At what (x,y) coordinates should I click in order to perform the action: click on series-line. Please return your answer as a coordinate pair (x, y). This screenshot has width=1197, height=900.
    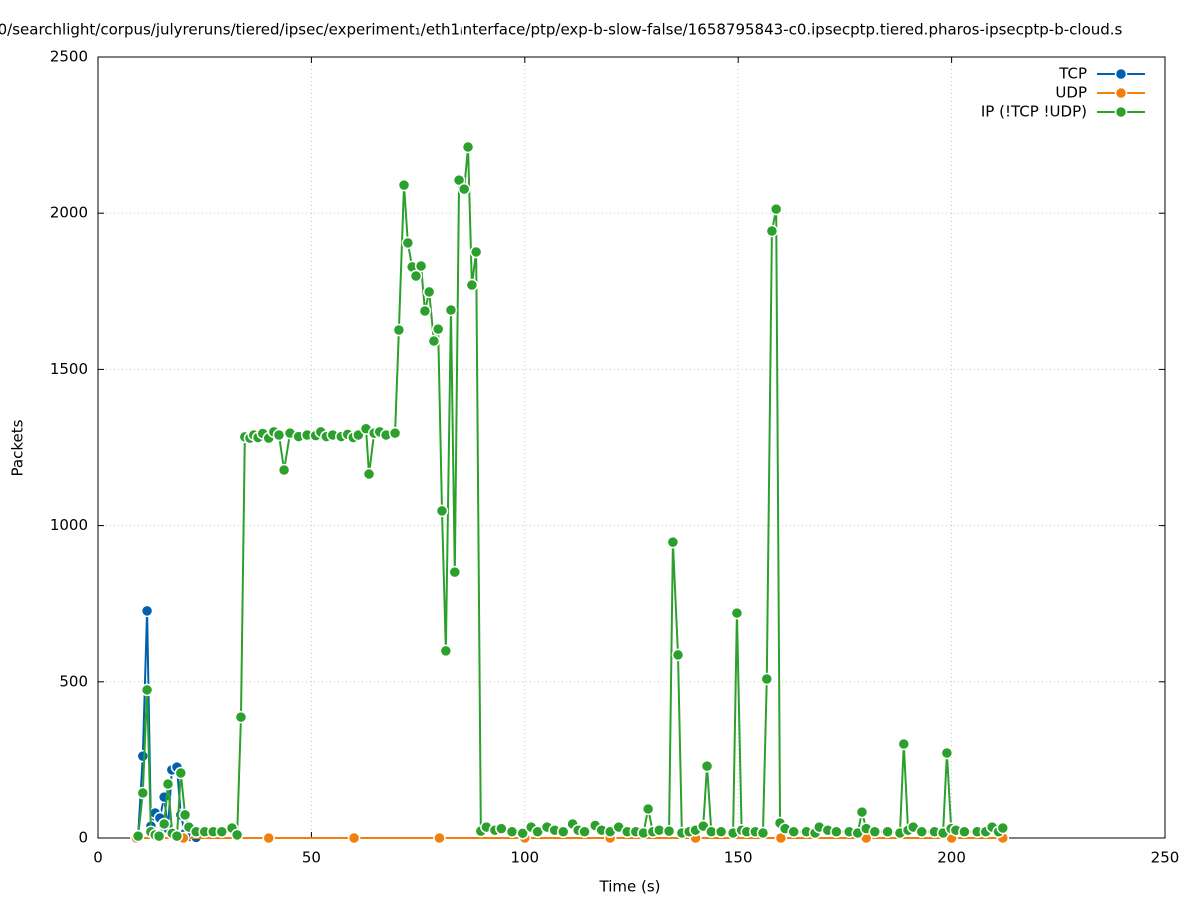
    Looking at the image, I should click on (167, 724).